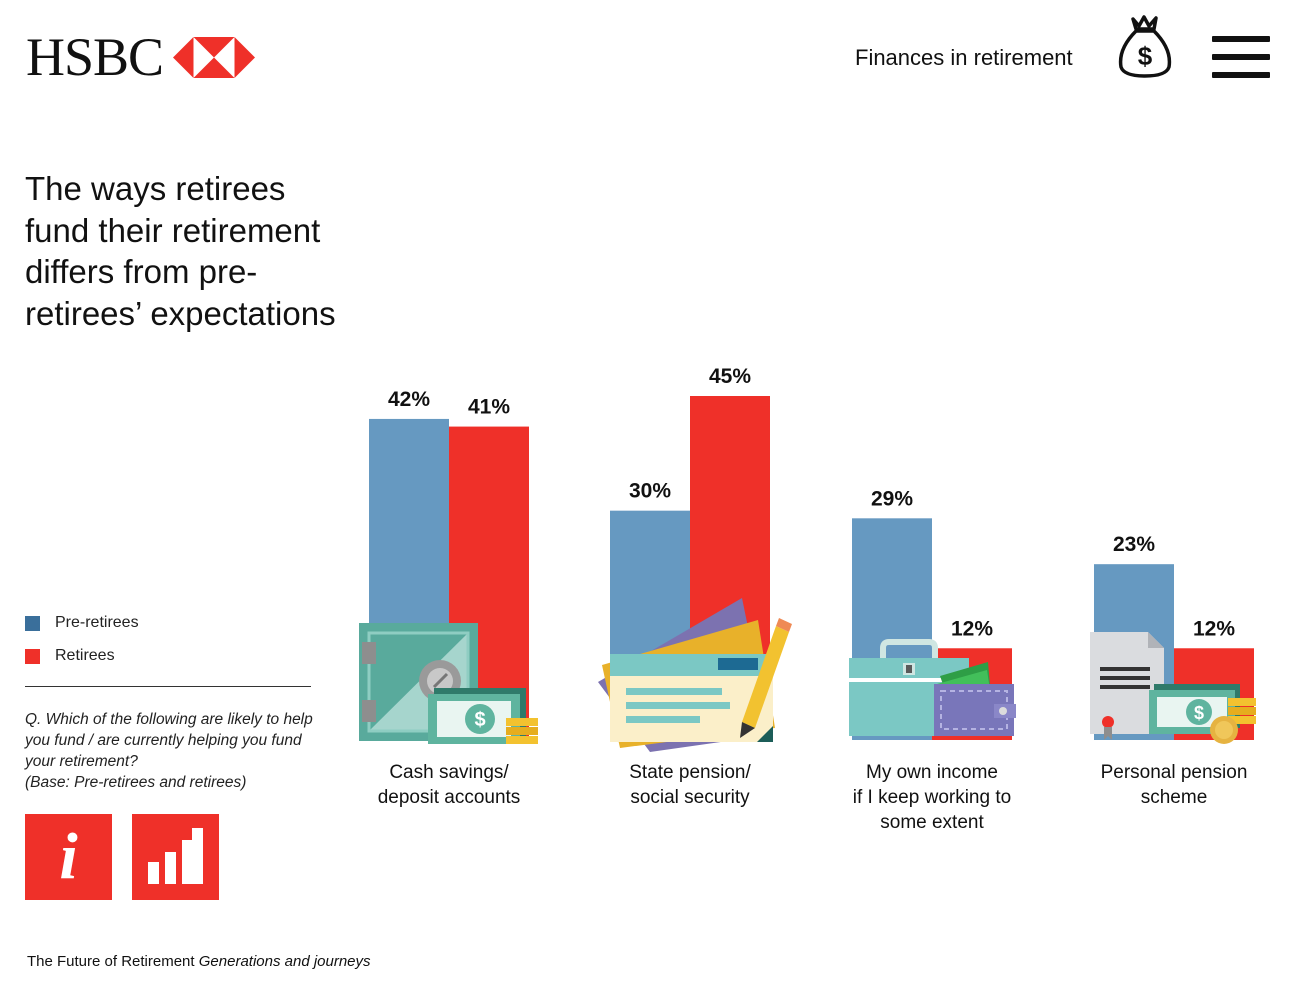 This screenshot has height=985, width=1292. What do you see at coordinates (32, 623) in the screenshot?
I see `legend-swatch-pre-retirees` at bounding box center [32, 623].